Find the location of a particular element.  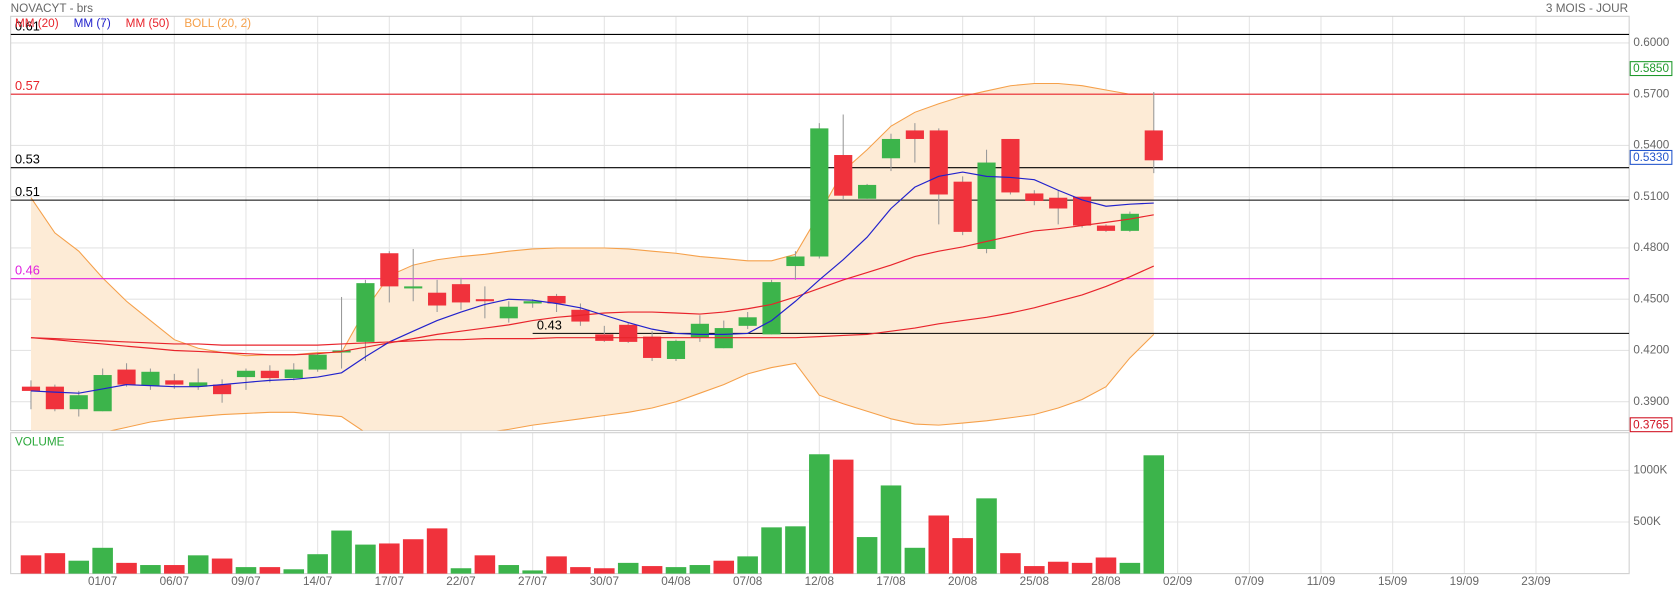

x-tick-label: 12/08 is located at coordinates (820, 581).